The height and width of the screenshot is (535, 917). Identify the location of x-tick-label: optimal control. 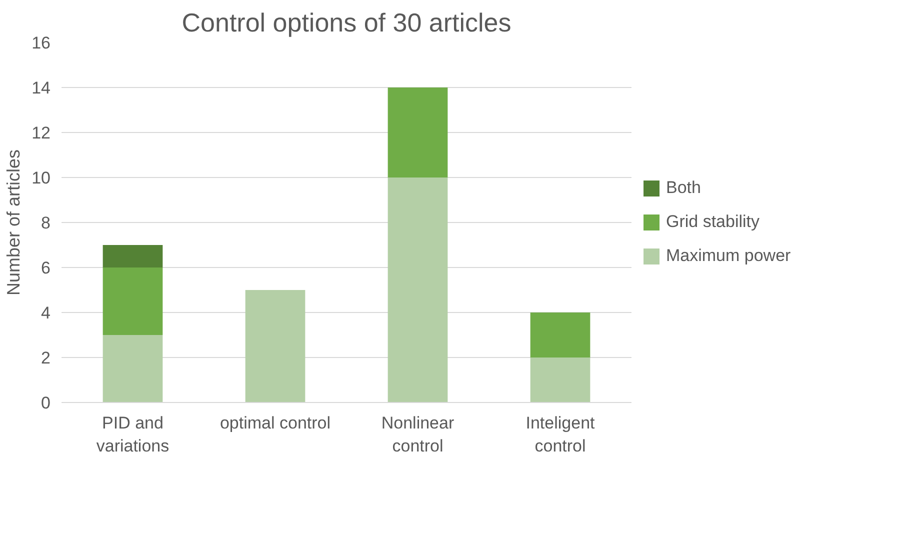
(275, 423).